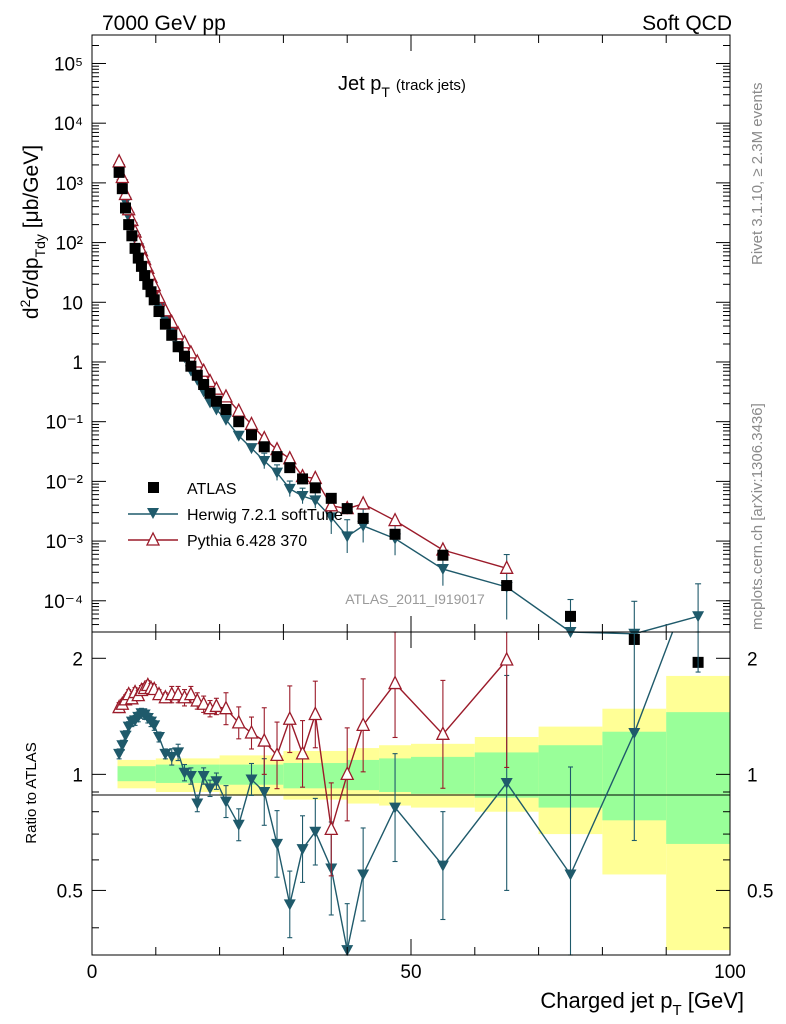  Describe the element at coordinates (402, 86) in the screenshot. I see `main-chart-title: Jet pT (track jets)` at that location.